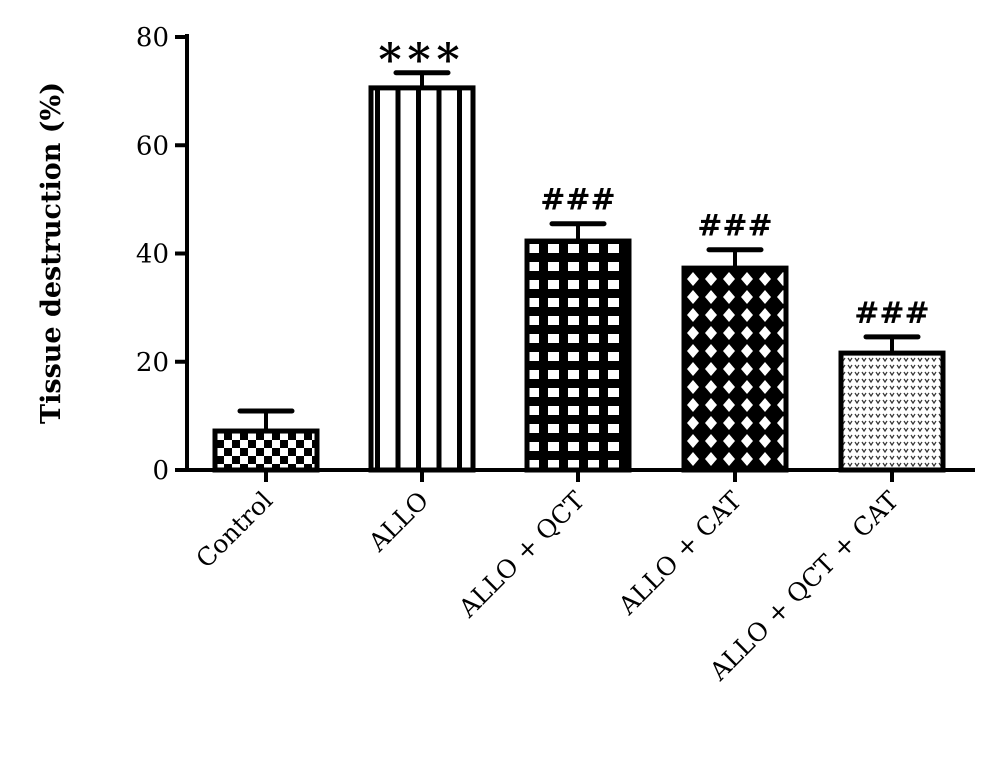  What do you see at coordinates (421, 60) in the screenshot?
I see `significance-annotation: ***` at bounding box center [421, 60].